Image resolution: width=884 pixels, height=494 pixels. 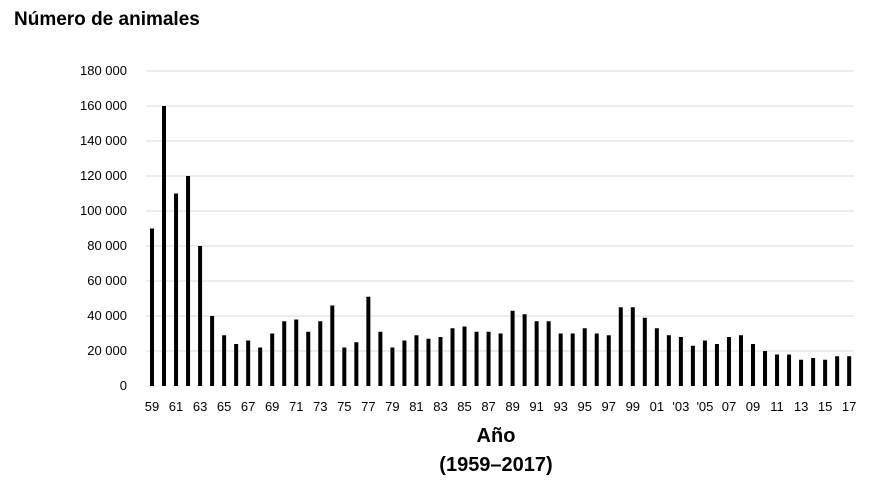 What do you see at coordinates (716, 365) in the screenshot?
I see `bar-2006` at bounding box center [716, 365].